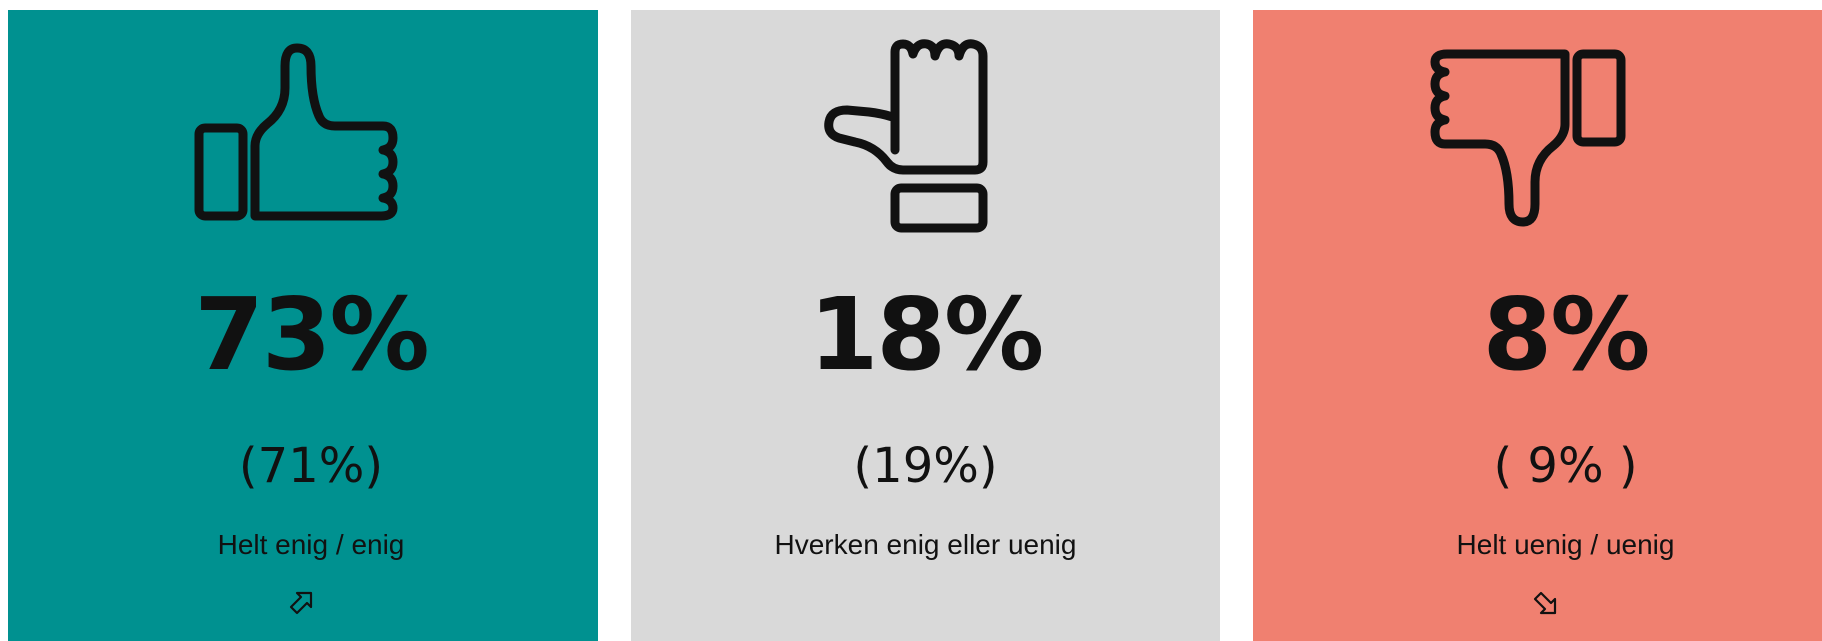  What do you see at coordinates (301, 603) in the screenshot?
I see `arrow-up-right-icon` at bounding box center [301, 603].